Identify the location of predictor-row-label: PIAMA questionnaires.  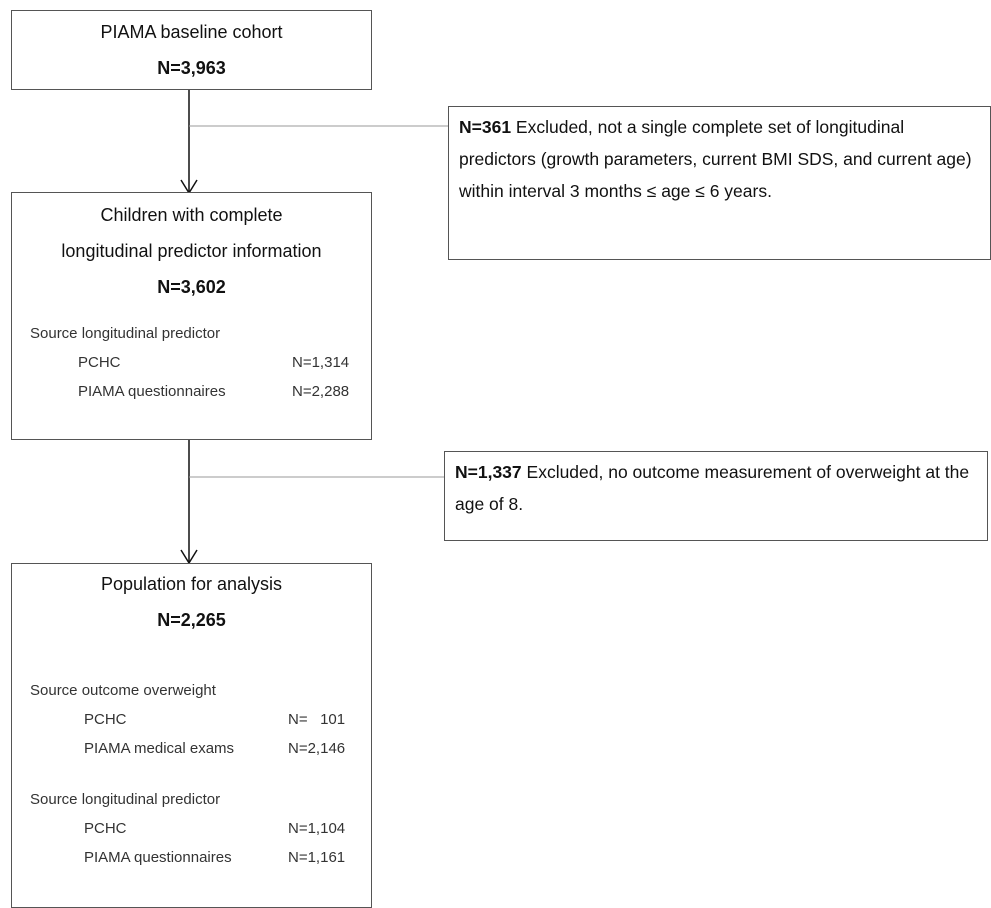
(158, 857).